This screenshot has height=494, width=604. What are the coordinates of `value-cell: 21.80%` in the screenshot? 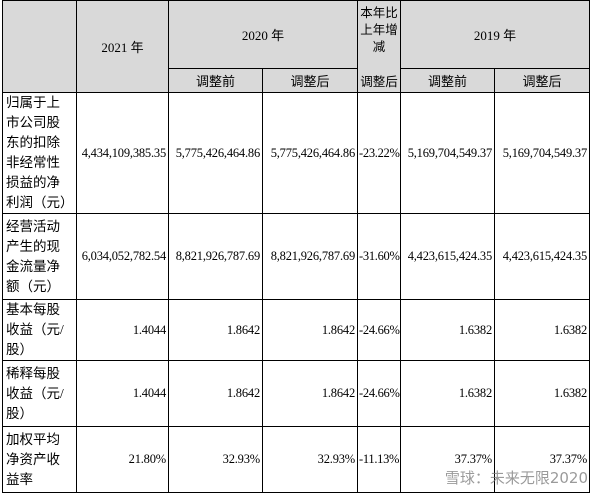 It's located at (122, 459).